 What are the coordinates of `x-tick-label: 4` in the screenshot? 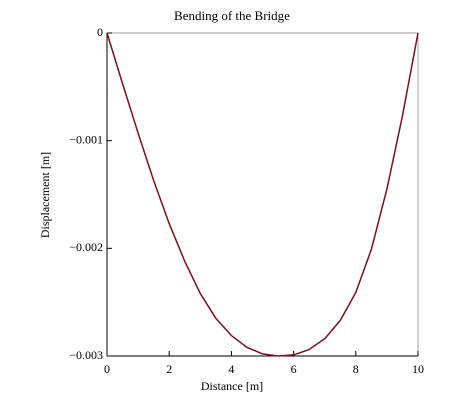 It's located at (231, 369).